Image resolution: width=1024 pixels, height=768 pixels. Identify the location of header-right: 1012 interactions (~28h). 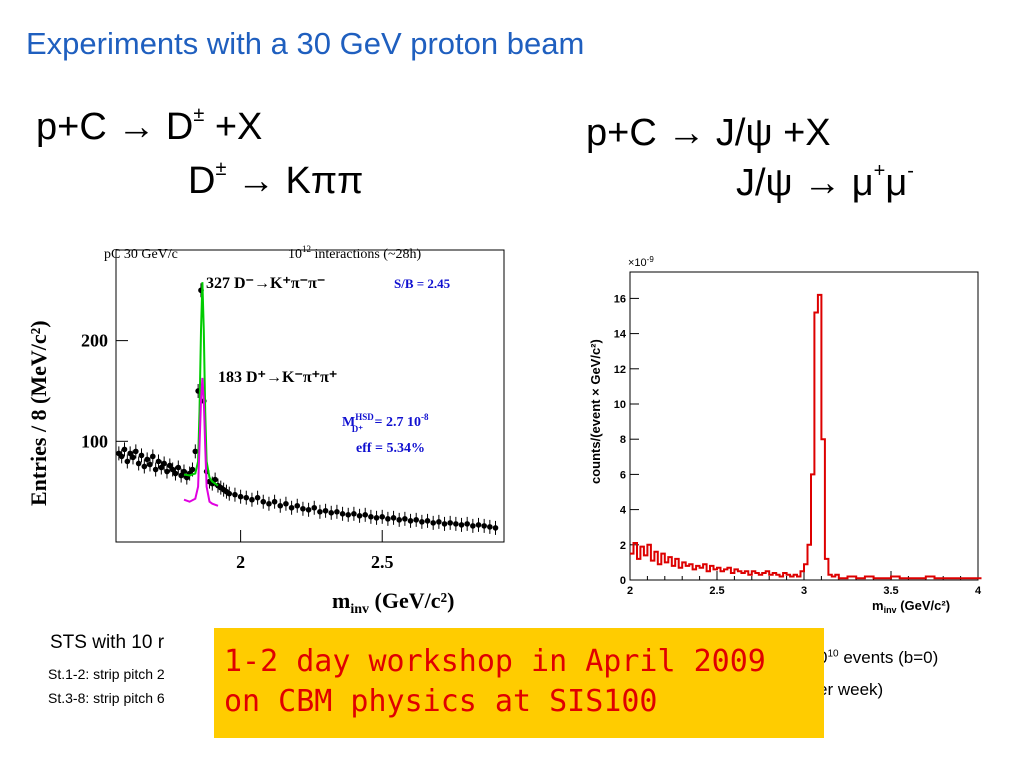
(355, 253).